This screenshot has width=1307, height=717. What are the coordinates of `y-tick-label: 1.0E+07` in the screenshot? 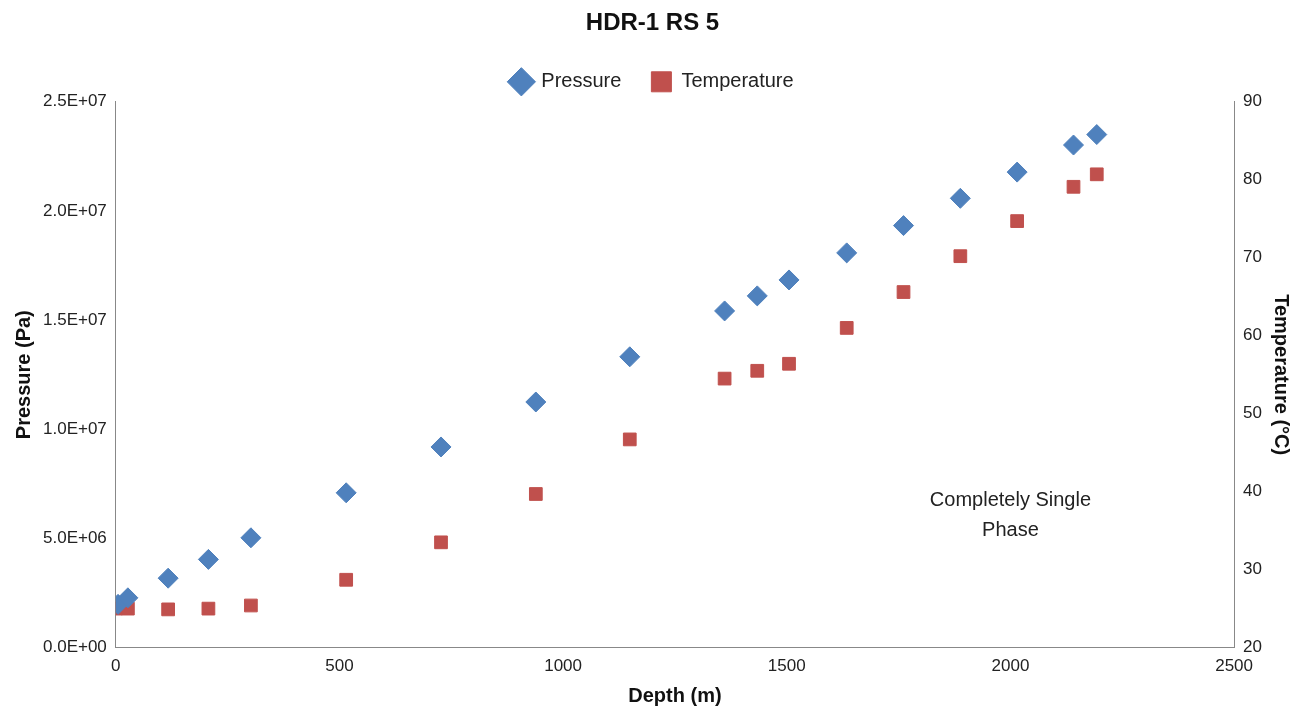 It's located at (75, 428).